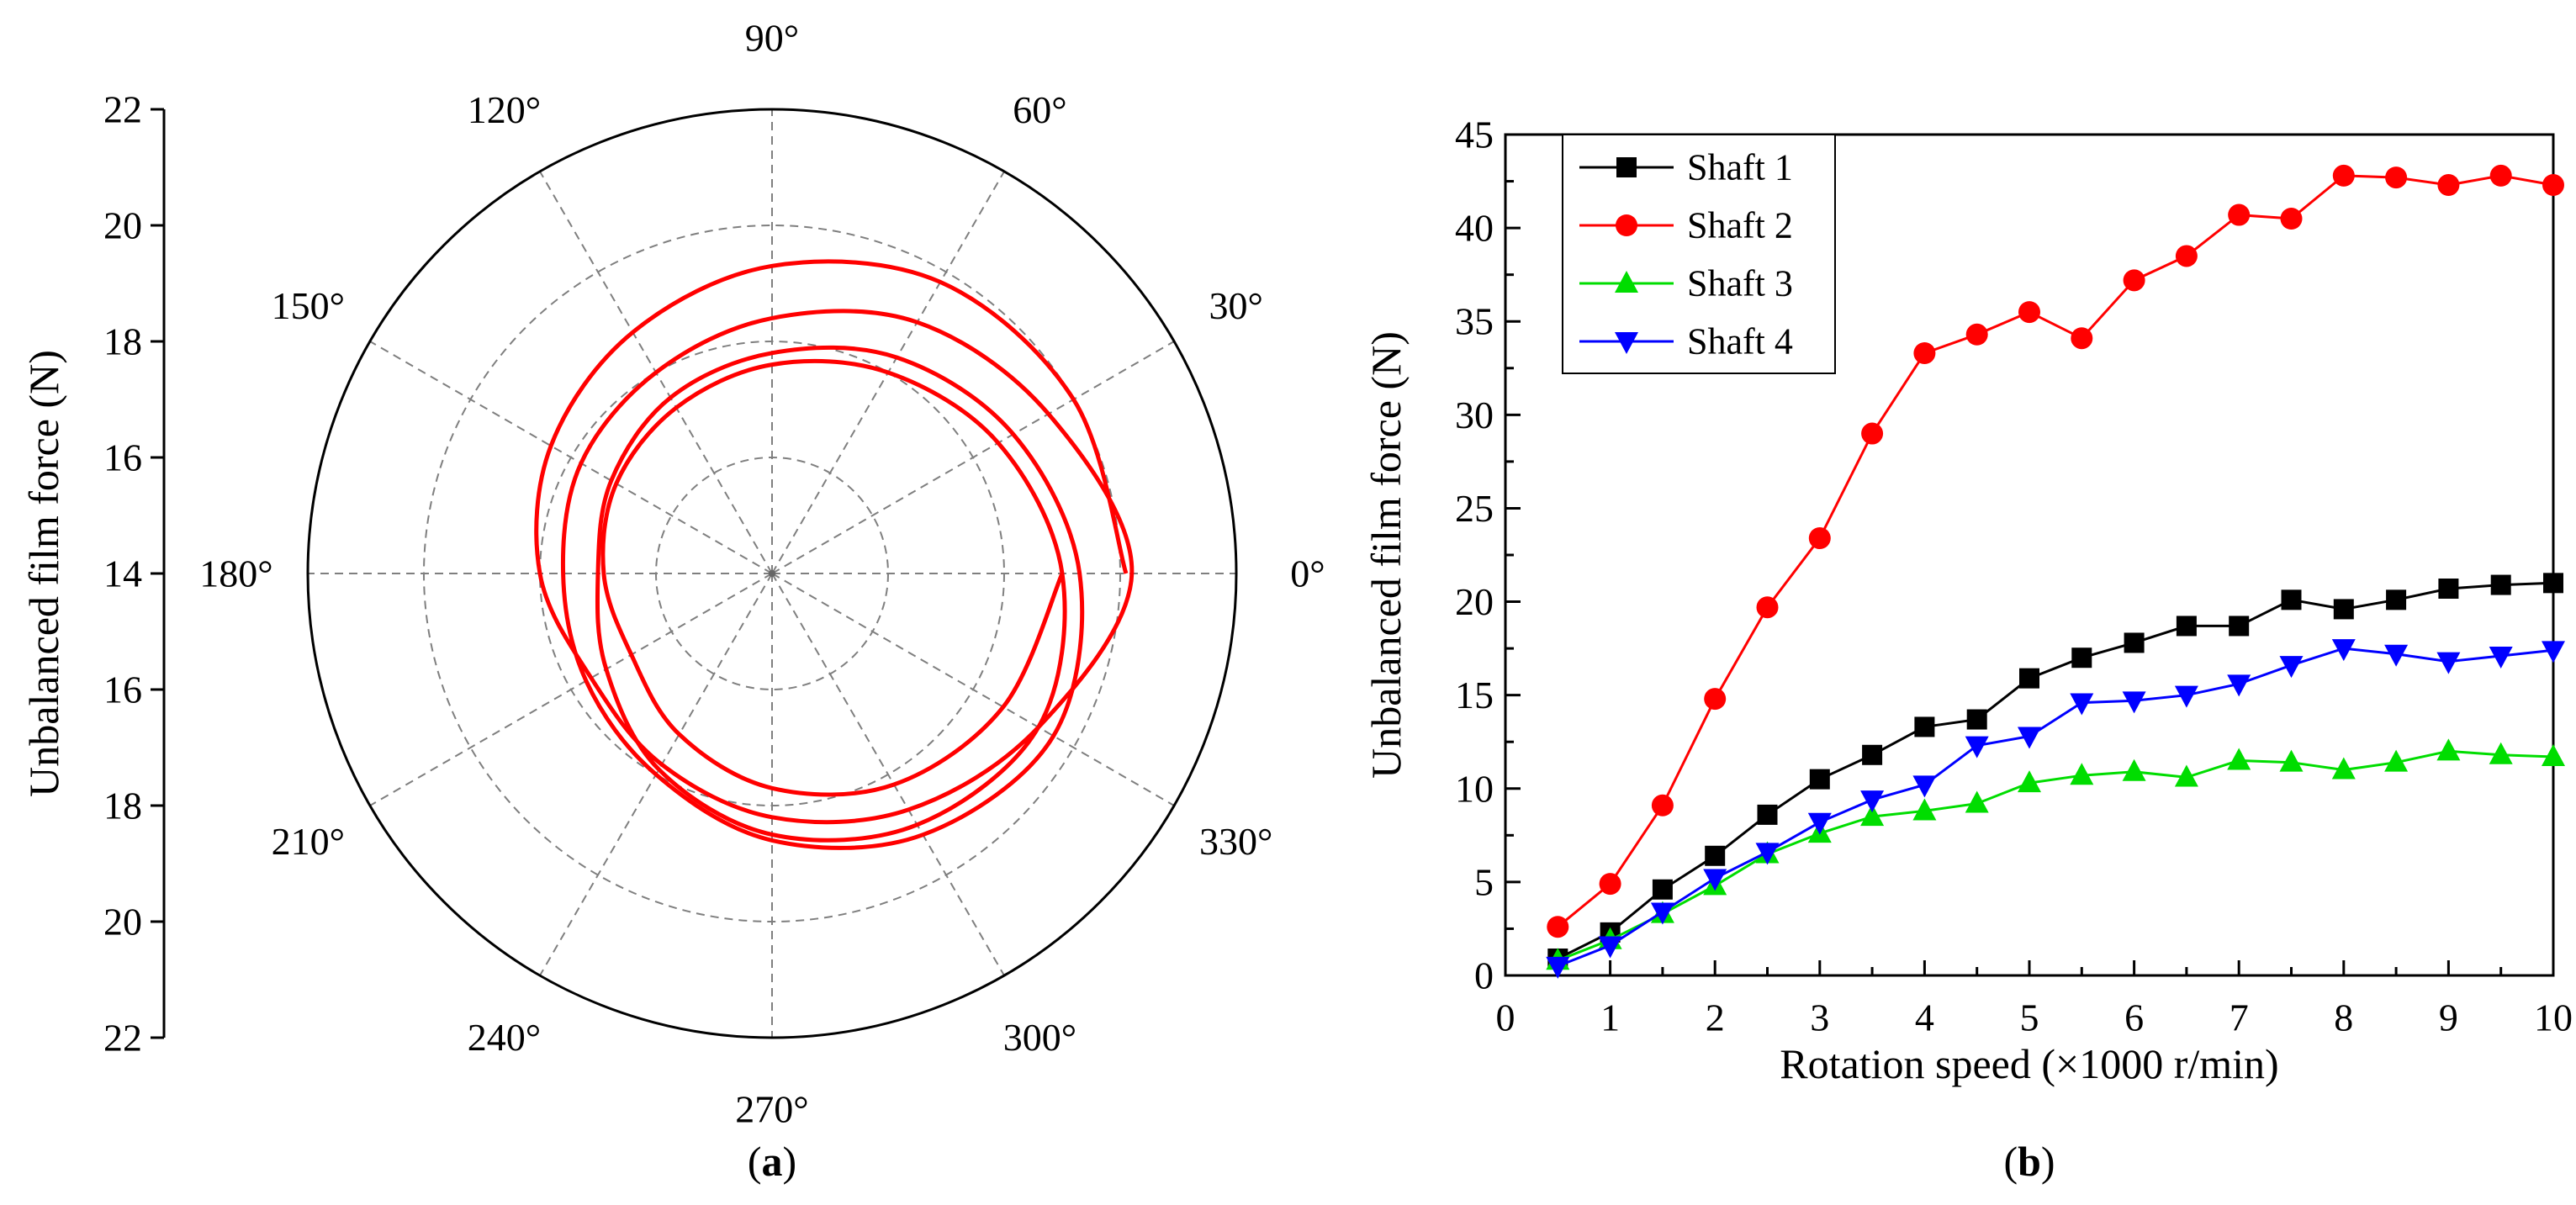  Describe the element at coordinates (1924, 1018) in the screenshot. I see `x-tick-label: 4` at that location.